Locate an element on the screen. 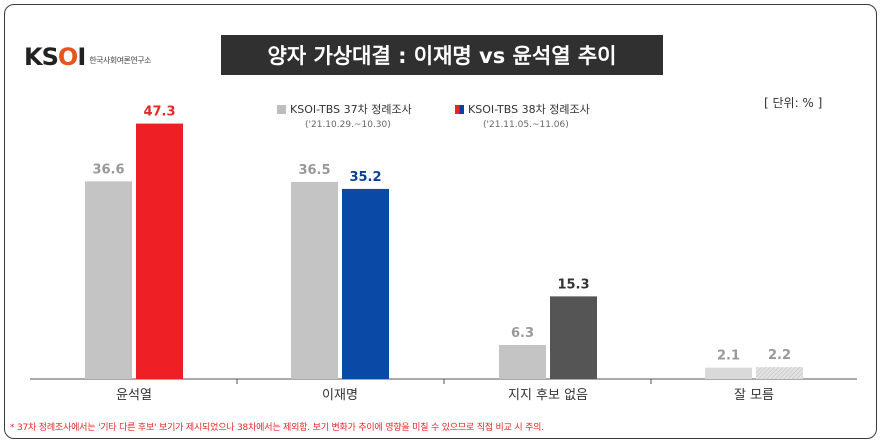 The width and height of the screenshot is (883, 445). legend-label-37: KSOI-TBS 37차 정례조사 is located at coordinates (351, 109).